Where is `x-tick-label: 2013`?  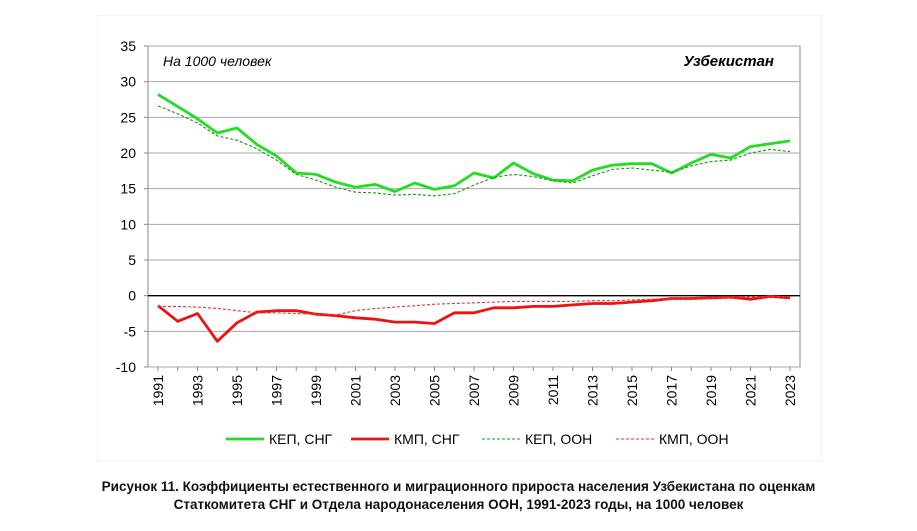
x-tick-label: 2013 is located at coordinates (593, 390).